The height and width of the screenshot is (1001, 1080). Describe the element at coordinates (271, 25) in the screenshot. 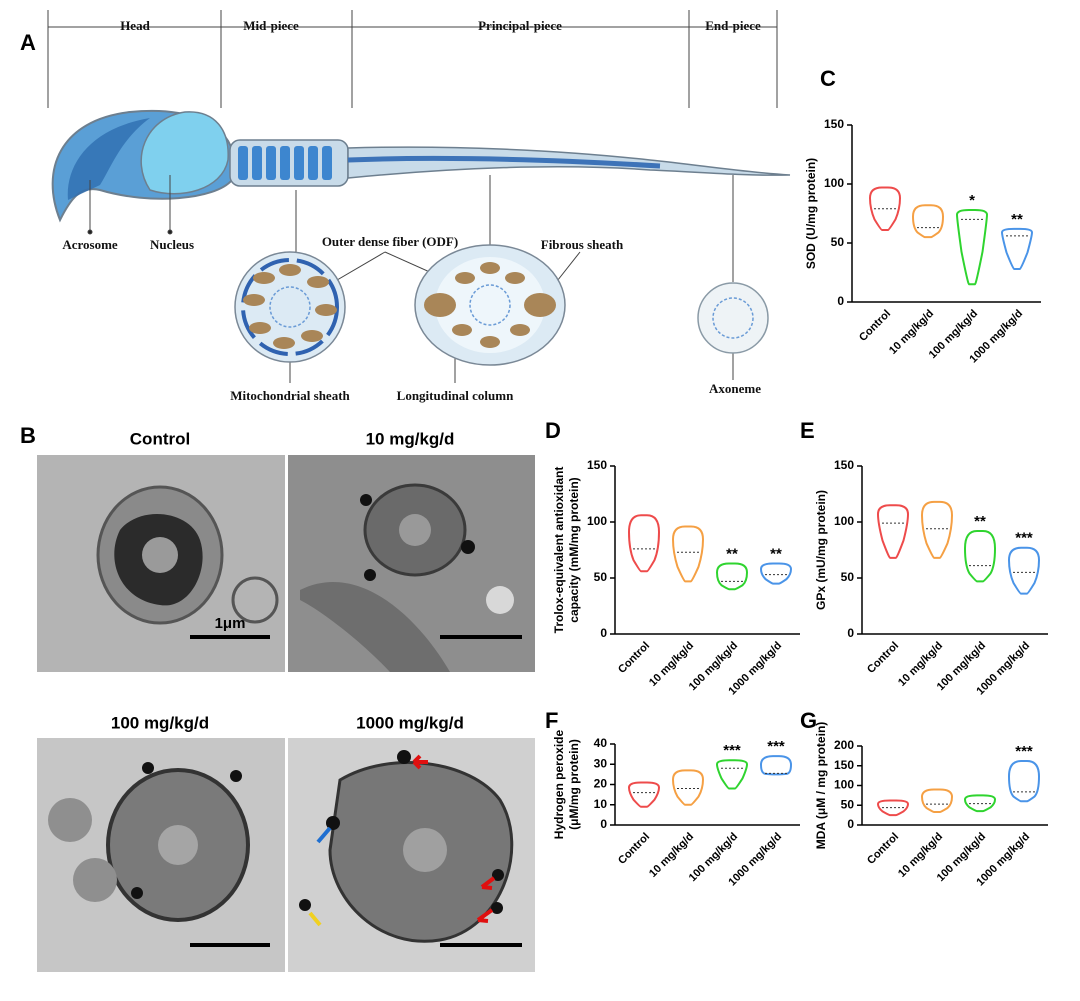

I see `section-label: Mid-piece` at that location.